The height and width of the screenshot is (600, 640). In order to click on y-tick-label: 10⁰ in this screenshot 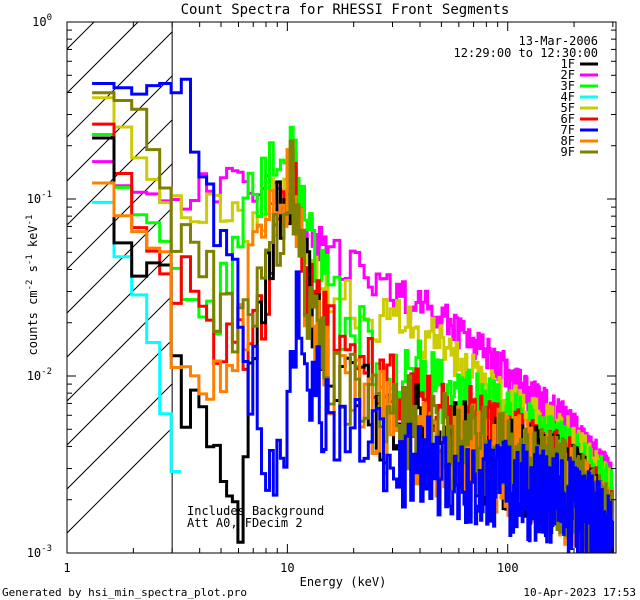, I will do `click(42, 21)`.